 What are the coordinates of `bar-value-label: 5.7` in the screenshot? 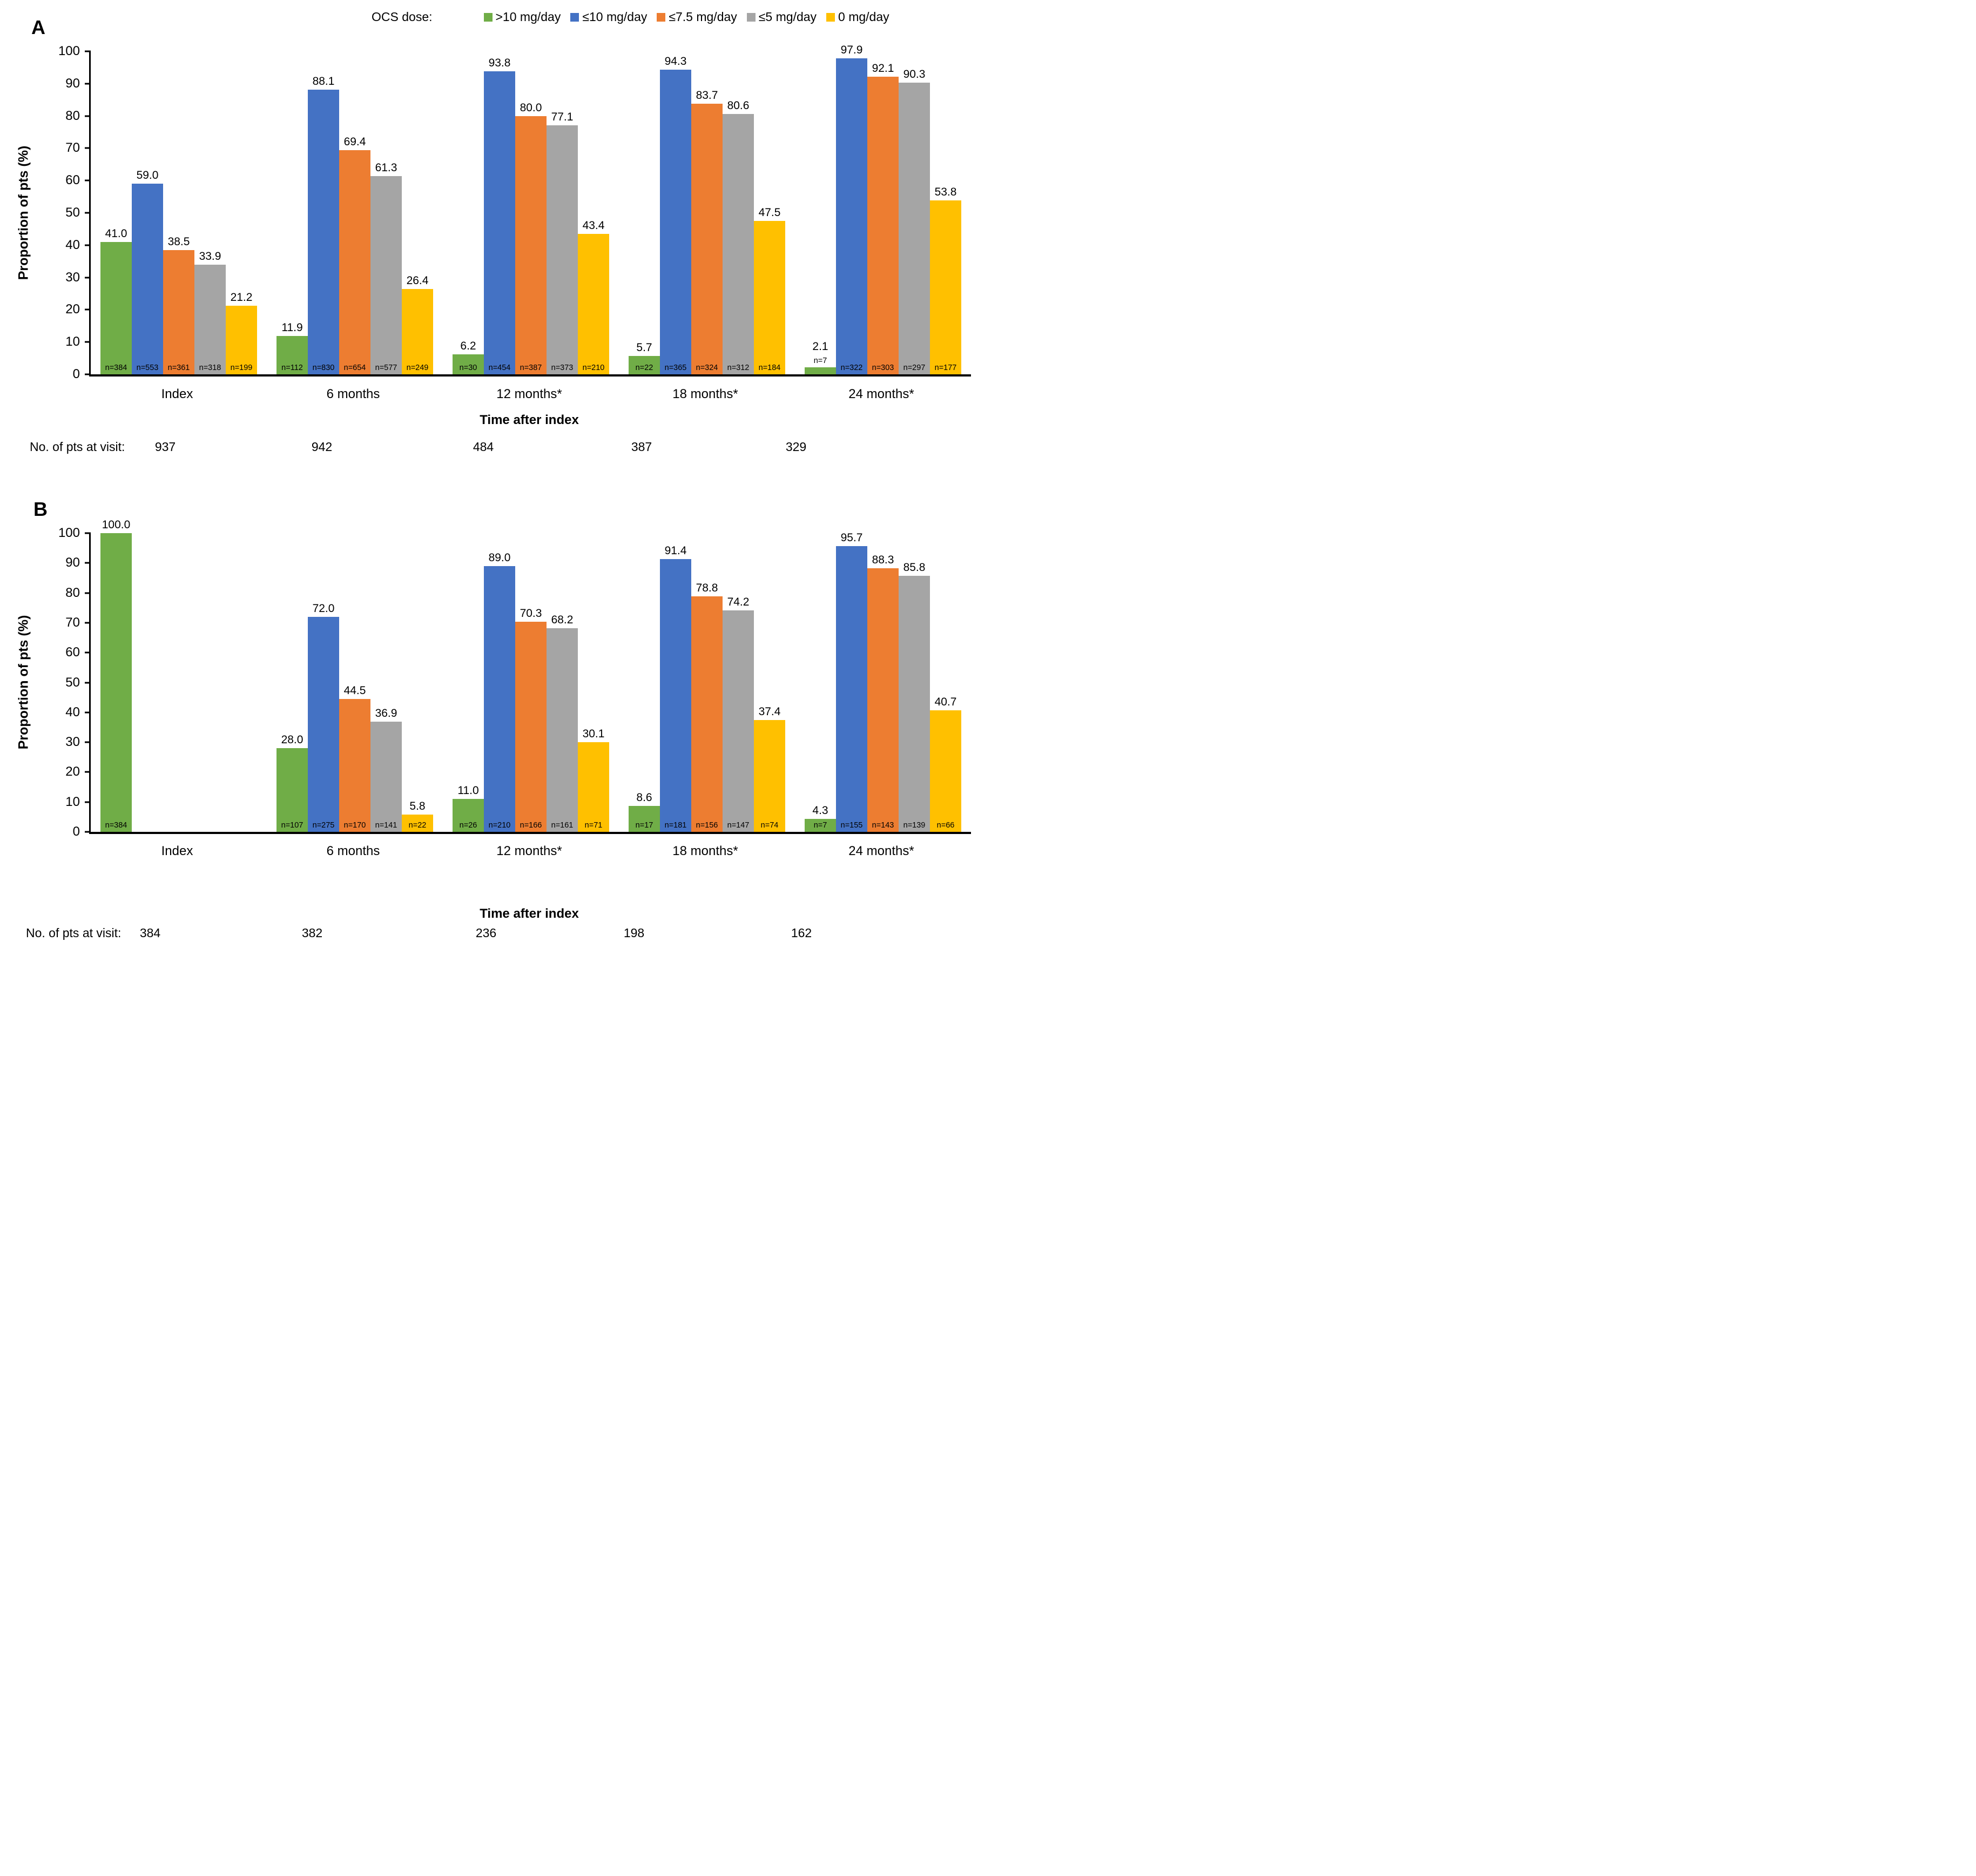 It's located at (644, 347).